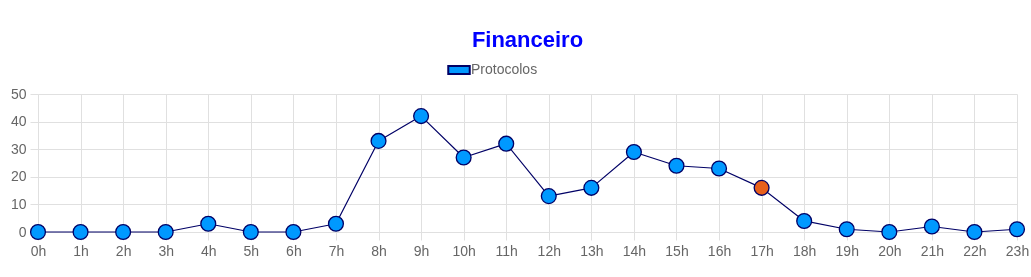  Describe the element at coordinates (294, 250) in the screenshot. I see `x-tick-label: 6h` at that location.